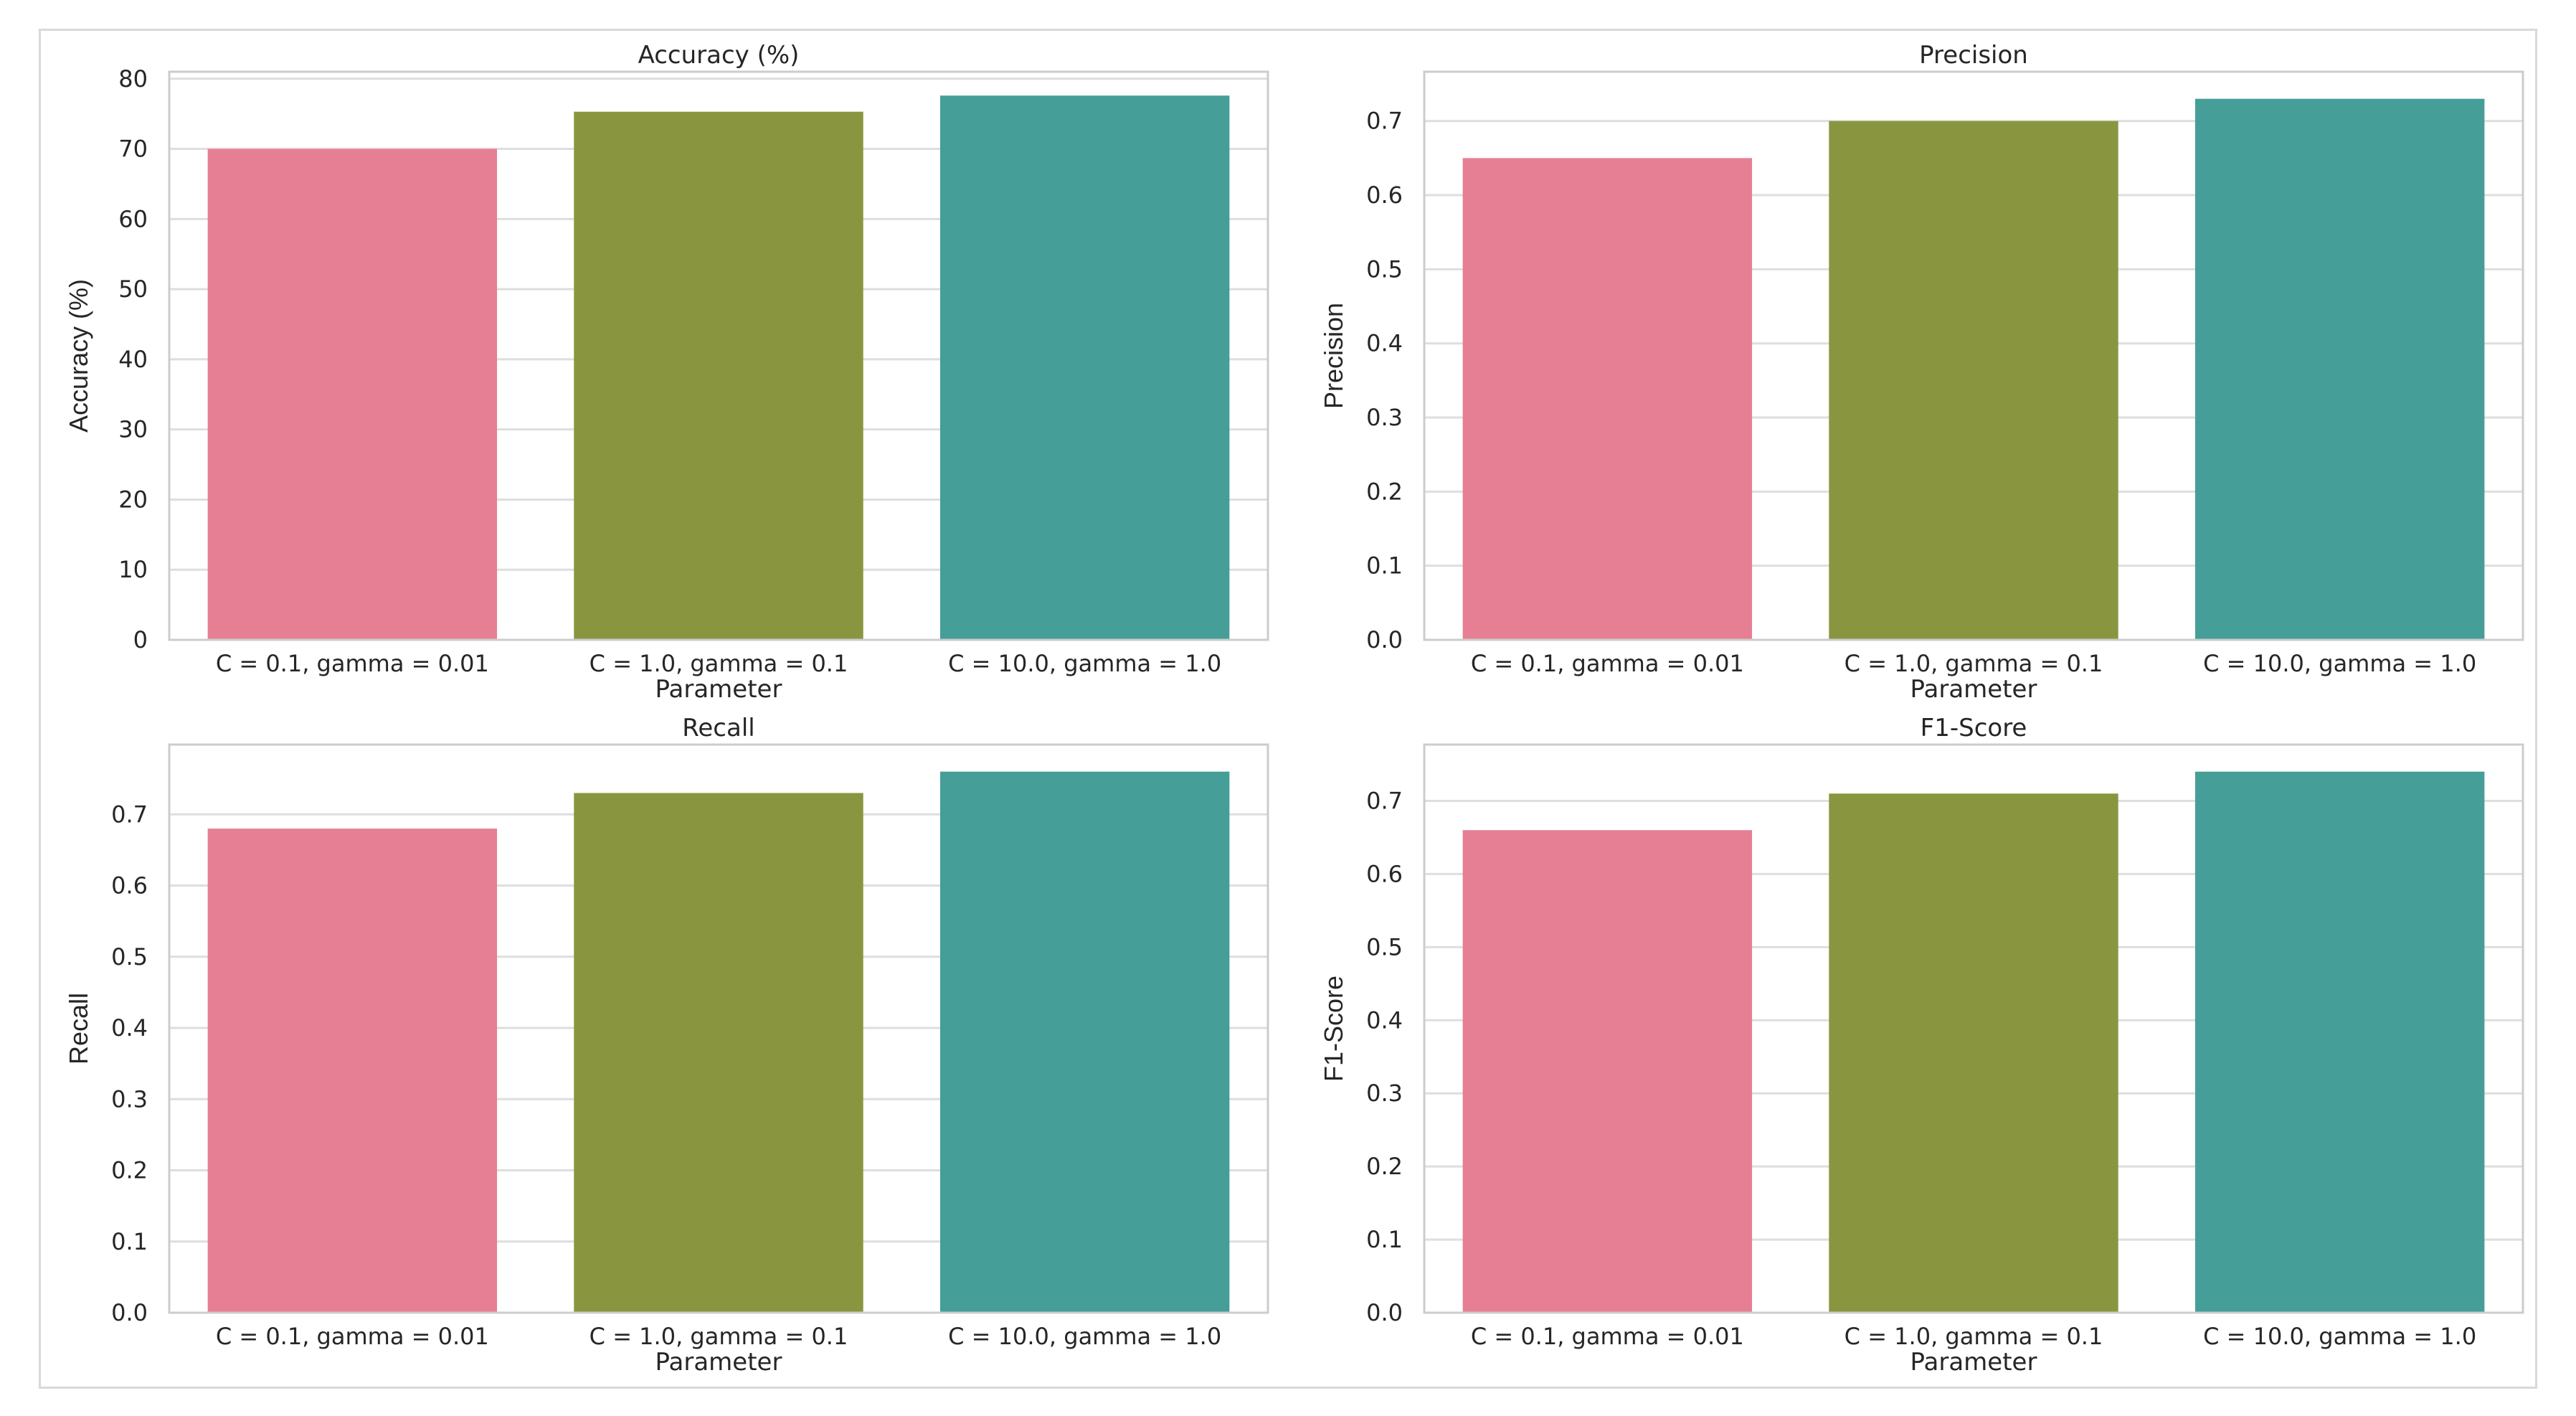  Describe the element at coordinates (133, 359) in the screenshot. I see `y-tick-label: 40` at that location.